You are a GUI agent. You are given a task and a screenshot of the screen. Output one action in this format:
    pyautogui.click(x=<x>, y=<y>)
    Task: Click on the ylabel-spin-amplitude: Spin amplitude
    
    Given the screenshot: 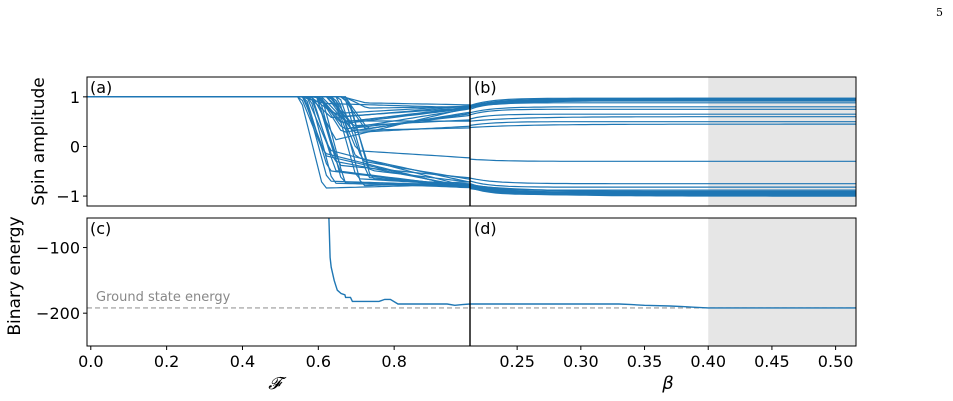 What is the action you would take?
    pyautogui.click(x=39, y=141)
    